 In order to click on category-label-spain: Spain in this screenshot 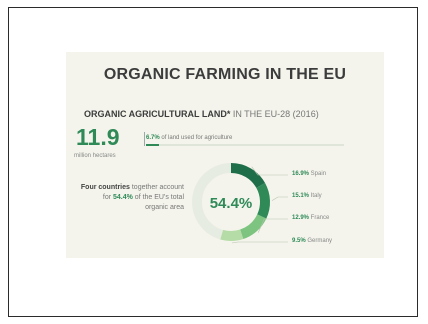, I will do `click(318, 174)`.